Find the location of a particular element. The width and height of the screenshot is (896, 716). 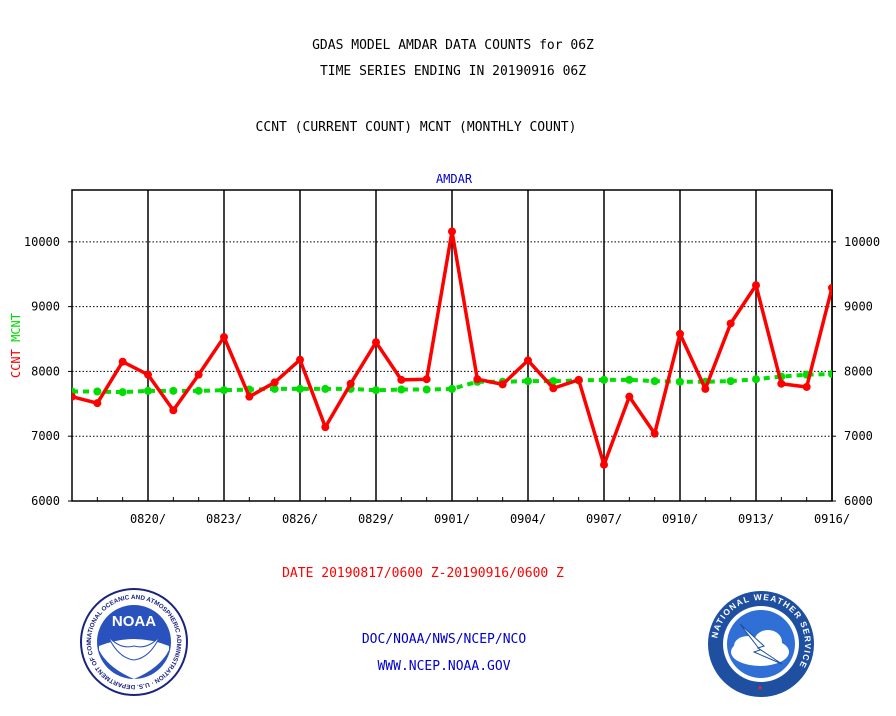

y-axis-label-ccnt: CCNT is located at coordinates (16, 360).